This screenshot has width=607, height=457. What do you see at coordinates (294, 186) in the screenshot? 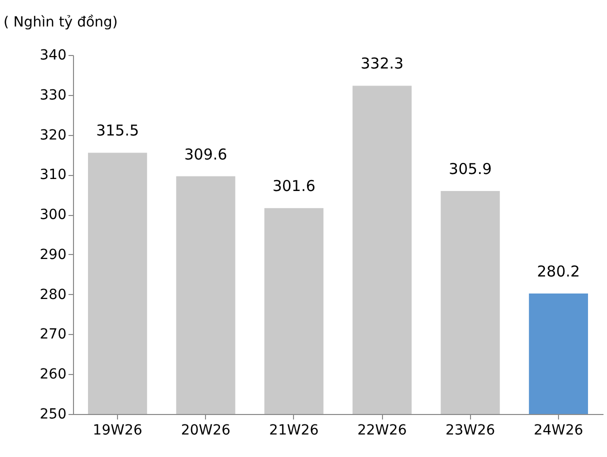
I see `data-label: 301.6` at bounding box center [294, 186].